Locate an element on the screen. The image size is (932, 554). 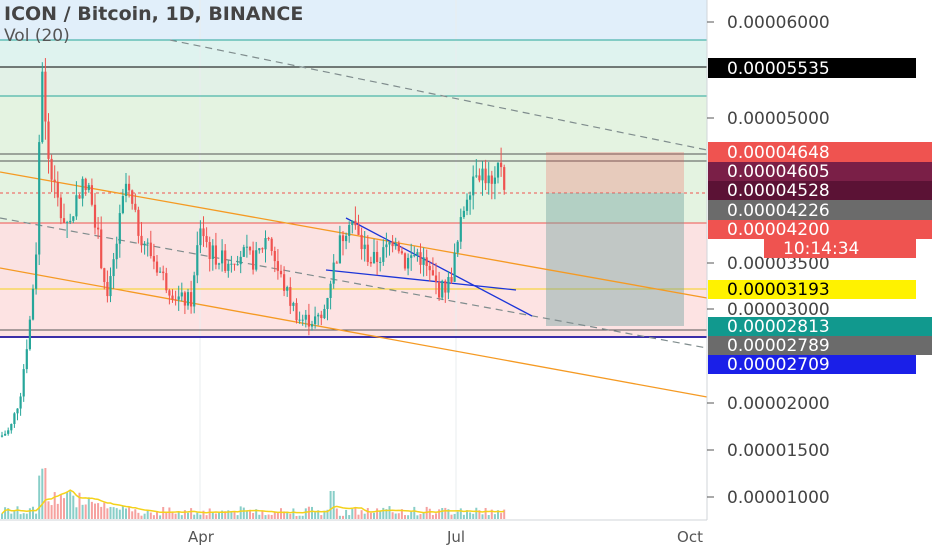
price-label-2813: 0.00002813 is located at coordinates (778, 327).